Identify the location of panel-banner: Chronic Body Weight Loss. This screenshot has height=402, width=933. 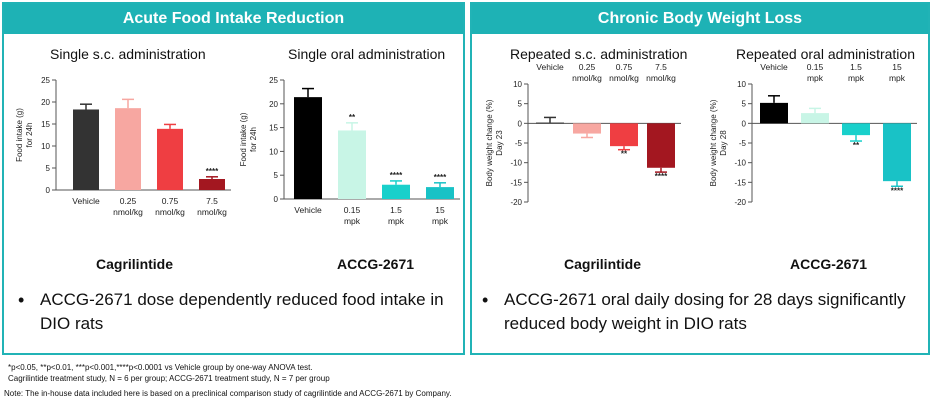
(700, 19).